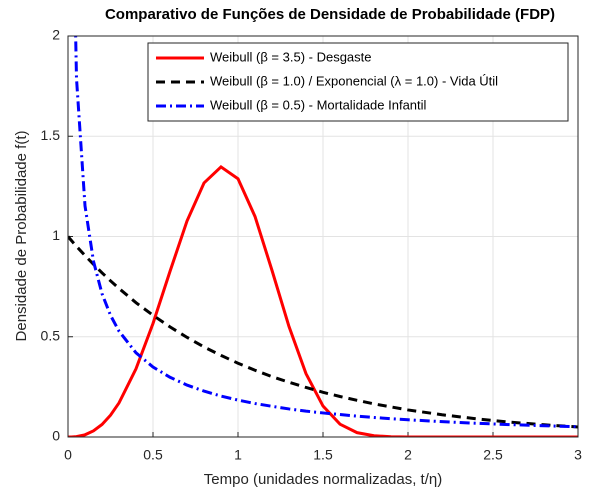 The width and height of the screenshot is (609, 491). I want to click on x-tick-label: 3, so click(578, 455).